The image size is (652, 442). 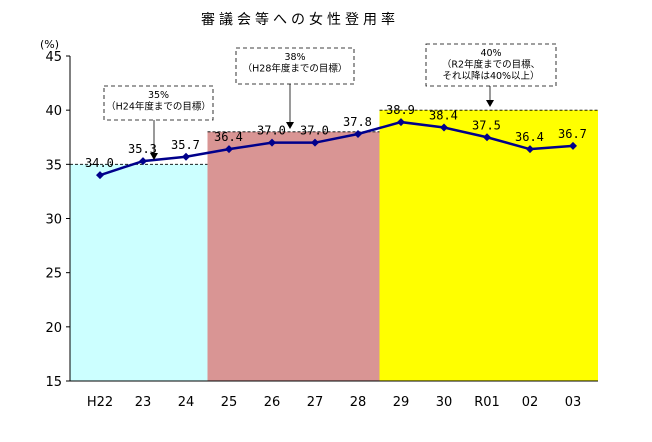 I want to click on data-label: 37.8, so click(x=357, y=122).